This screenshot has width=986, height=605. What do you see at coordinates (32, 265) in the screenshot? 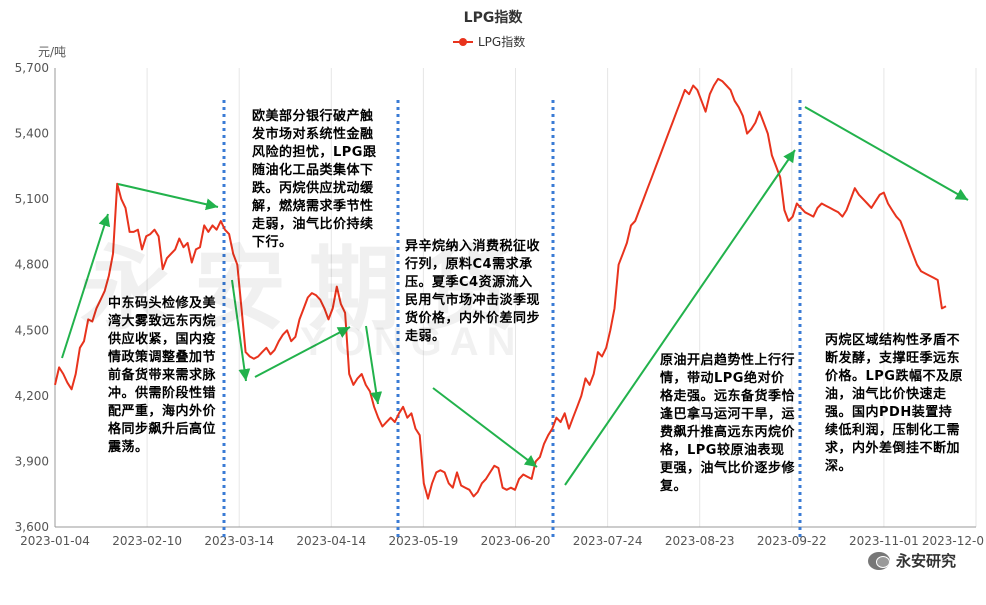
I see `y-tick-label: 4,800` at bounding box center [32, 265].